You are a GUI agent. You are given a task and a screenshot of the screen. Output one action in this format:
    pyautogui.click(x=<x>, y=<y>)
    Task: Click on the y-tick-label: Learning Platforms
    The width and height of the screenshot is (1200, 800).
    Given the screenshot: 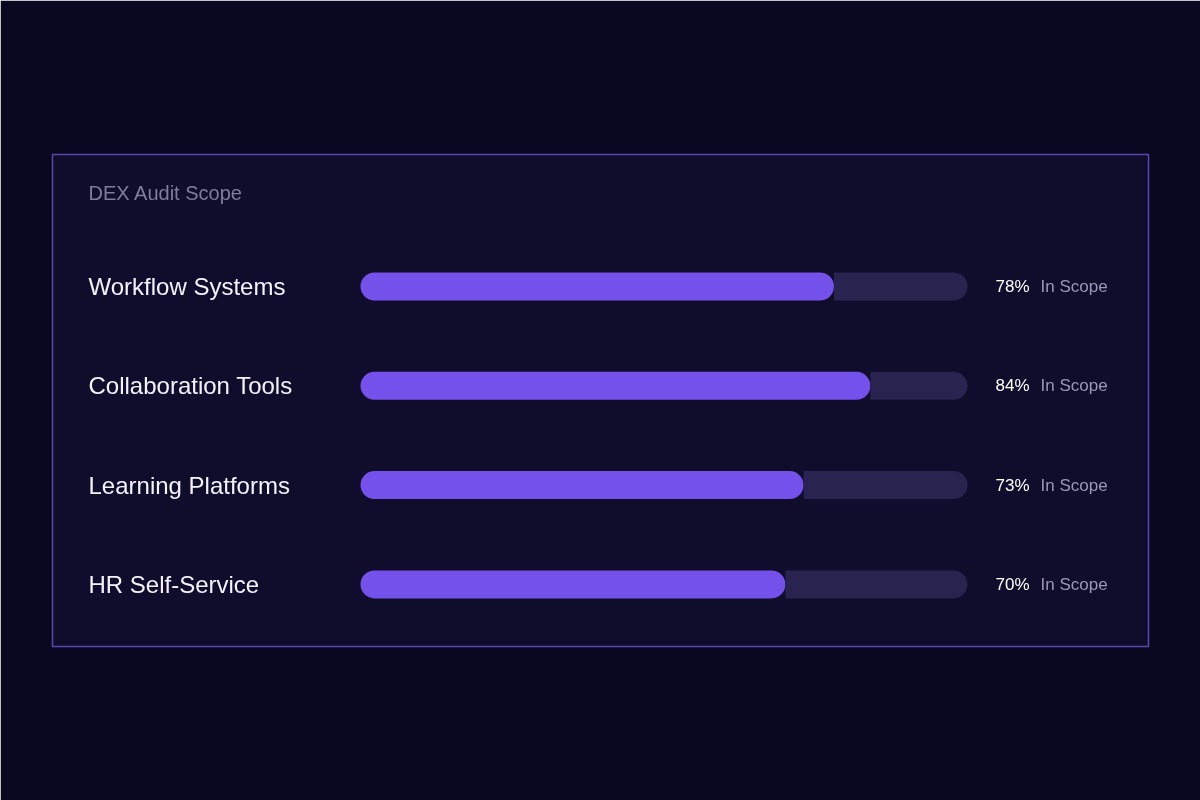 What is the action you would take?
    pyautogui.click(x=189, y=485)
    